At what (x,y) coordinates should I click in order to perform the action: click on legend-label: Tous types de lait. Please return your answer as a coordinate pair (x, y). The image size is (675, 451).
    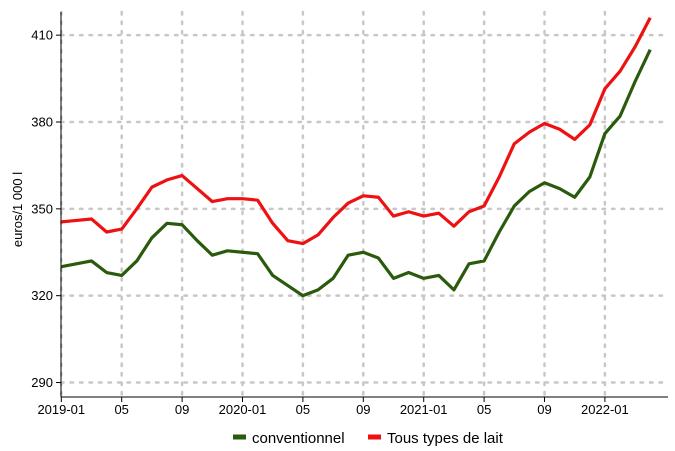
    Looking at the image, I should click on (445, 438).